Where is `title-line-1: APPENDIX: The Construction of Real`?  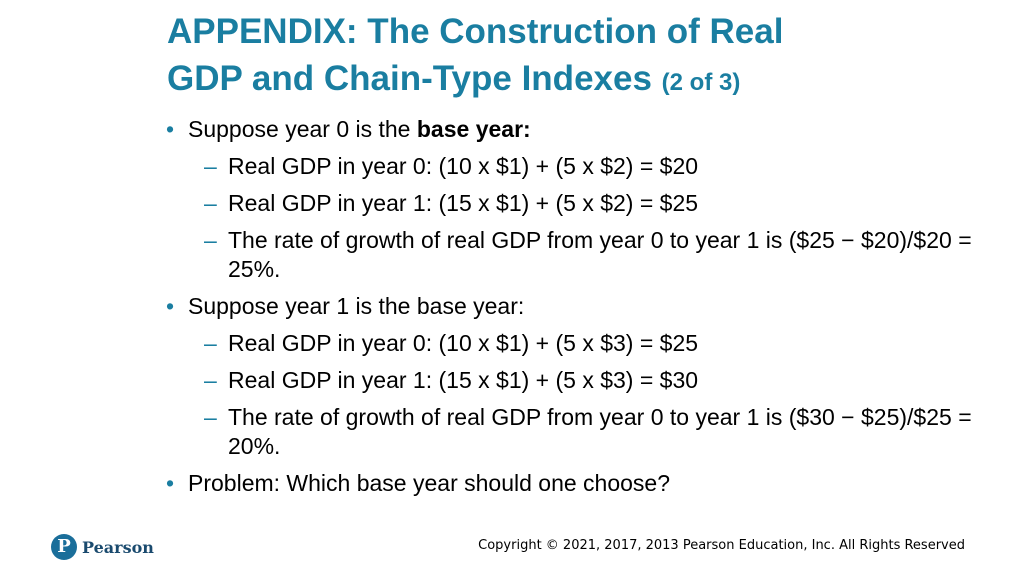
title-line-1: APPENDIX: The Construction of Real is located at coordinates (475, 31).